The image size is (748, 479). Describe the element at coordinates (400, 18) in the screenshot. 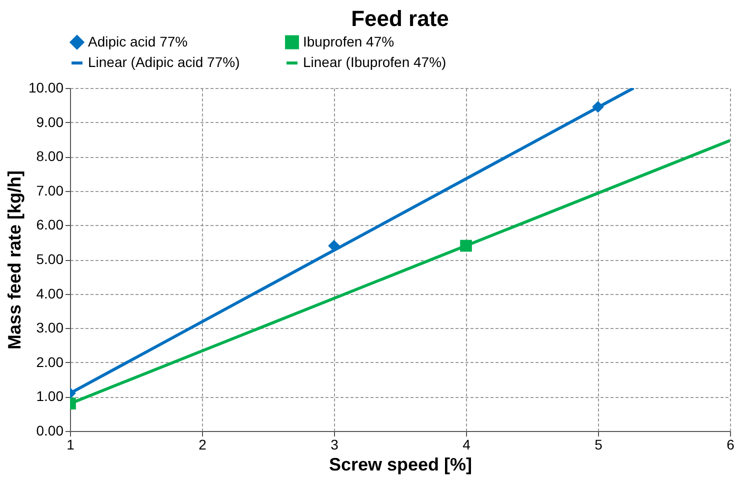

I see `chart-title: Feed rate` at that location.